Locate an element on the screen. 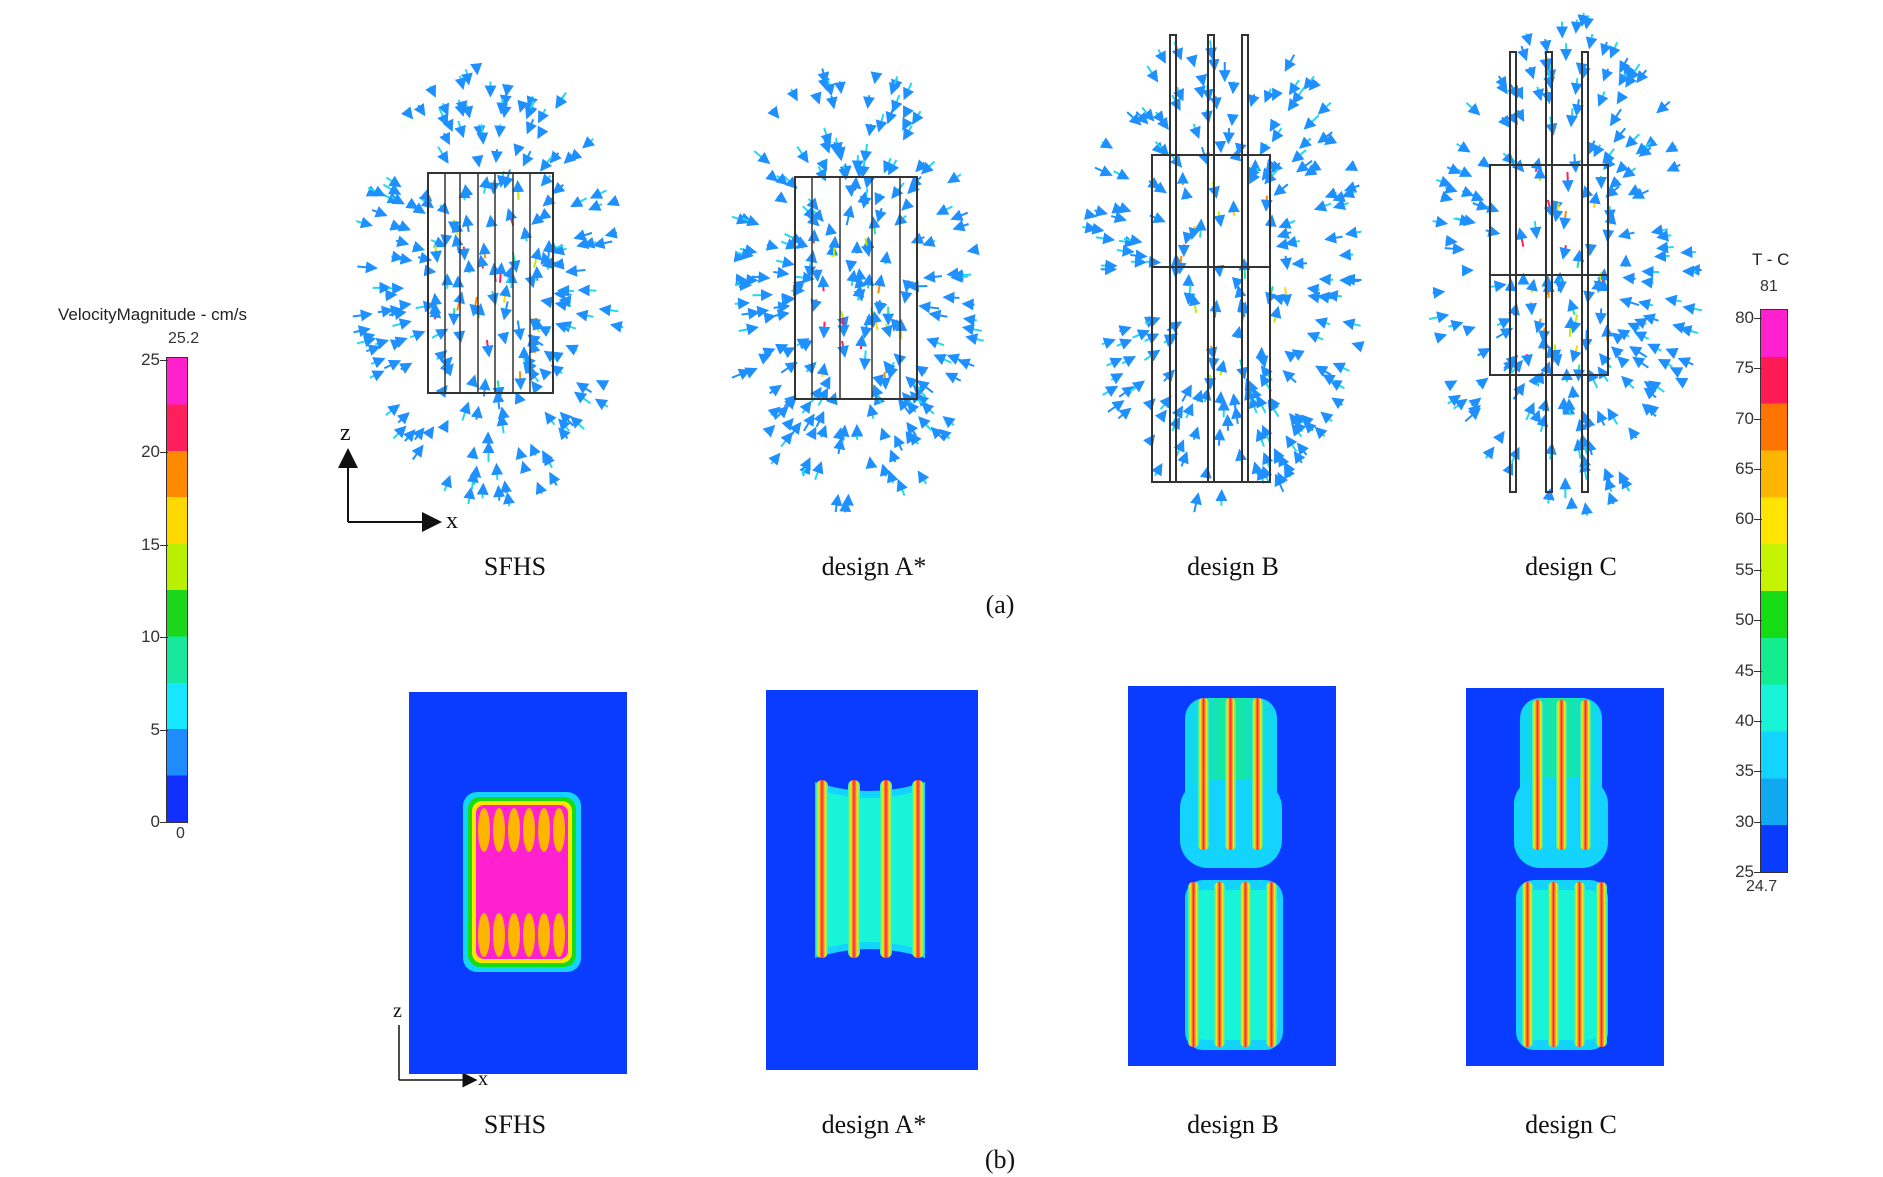 The height and width of the screenshot is (1177, 1883). caption-b-sfhs: SFHS is located at coordinates (515, 1124).